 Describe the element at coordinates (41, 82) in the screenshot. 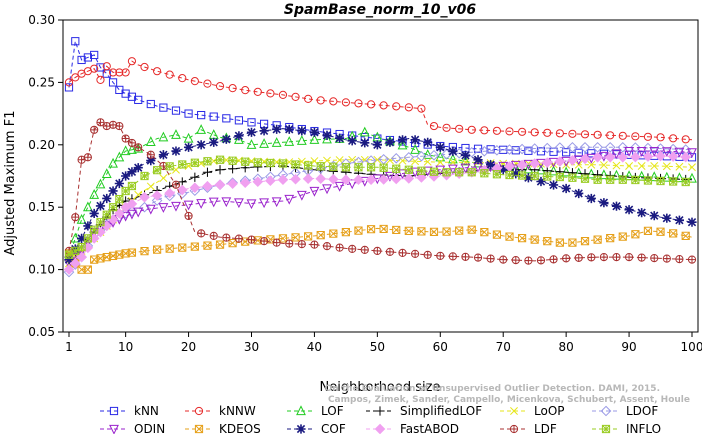

I see `y-tick-label: 0.25` at that location.